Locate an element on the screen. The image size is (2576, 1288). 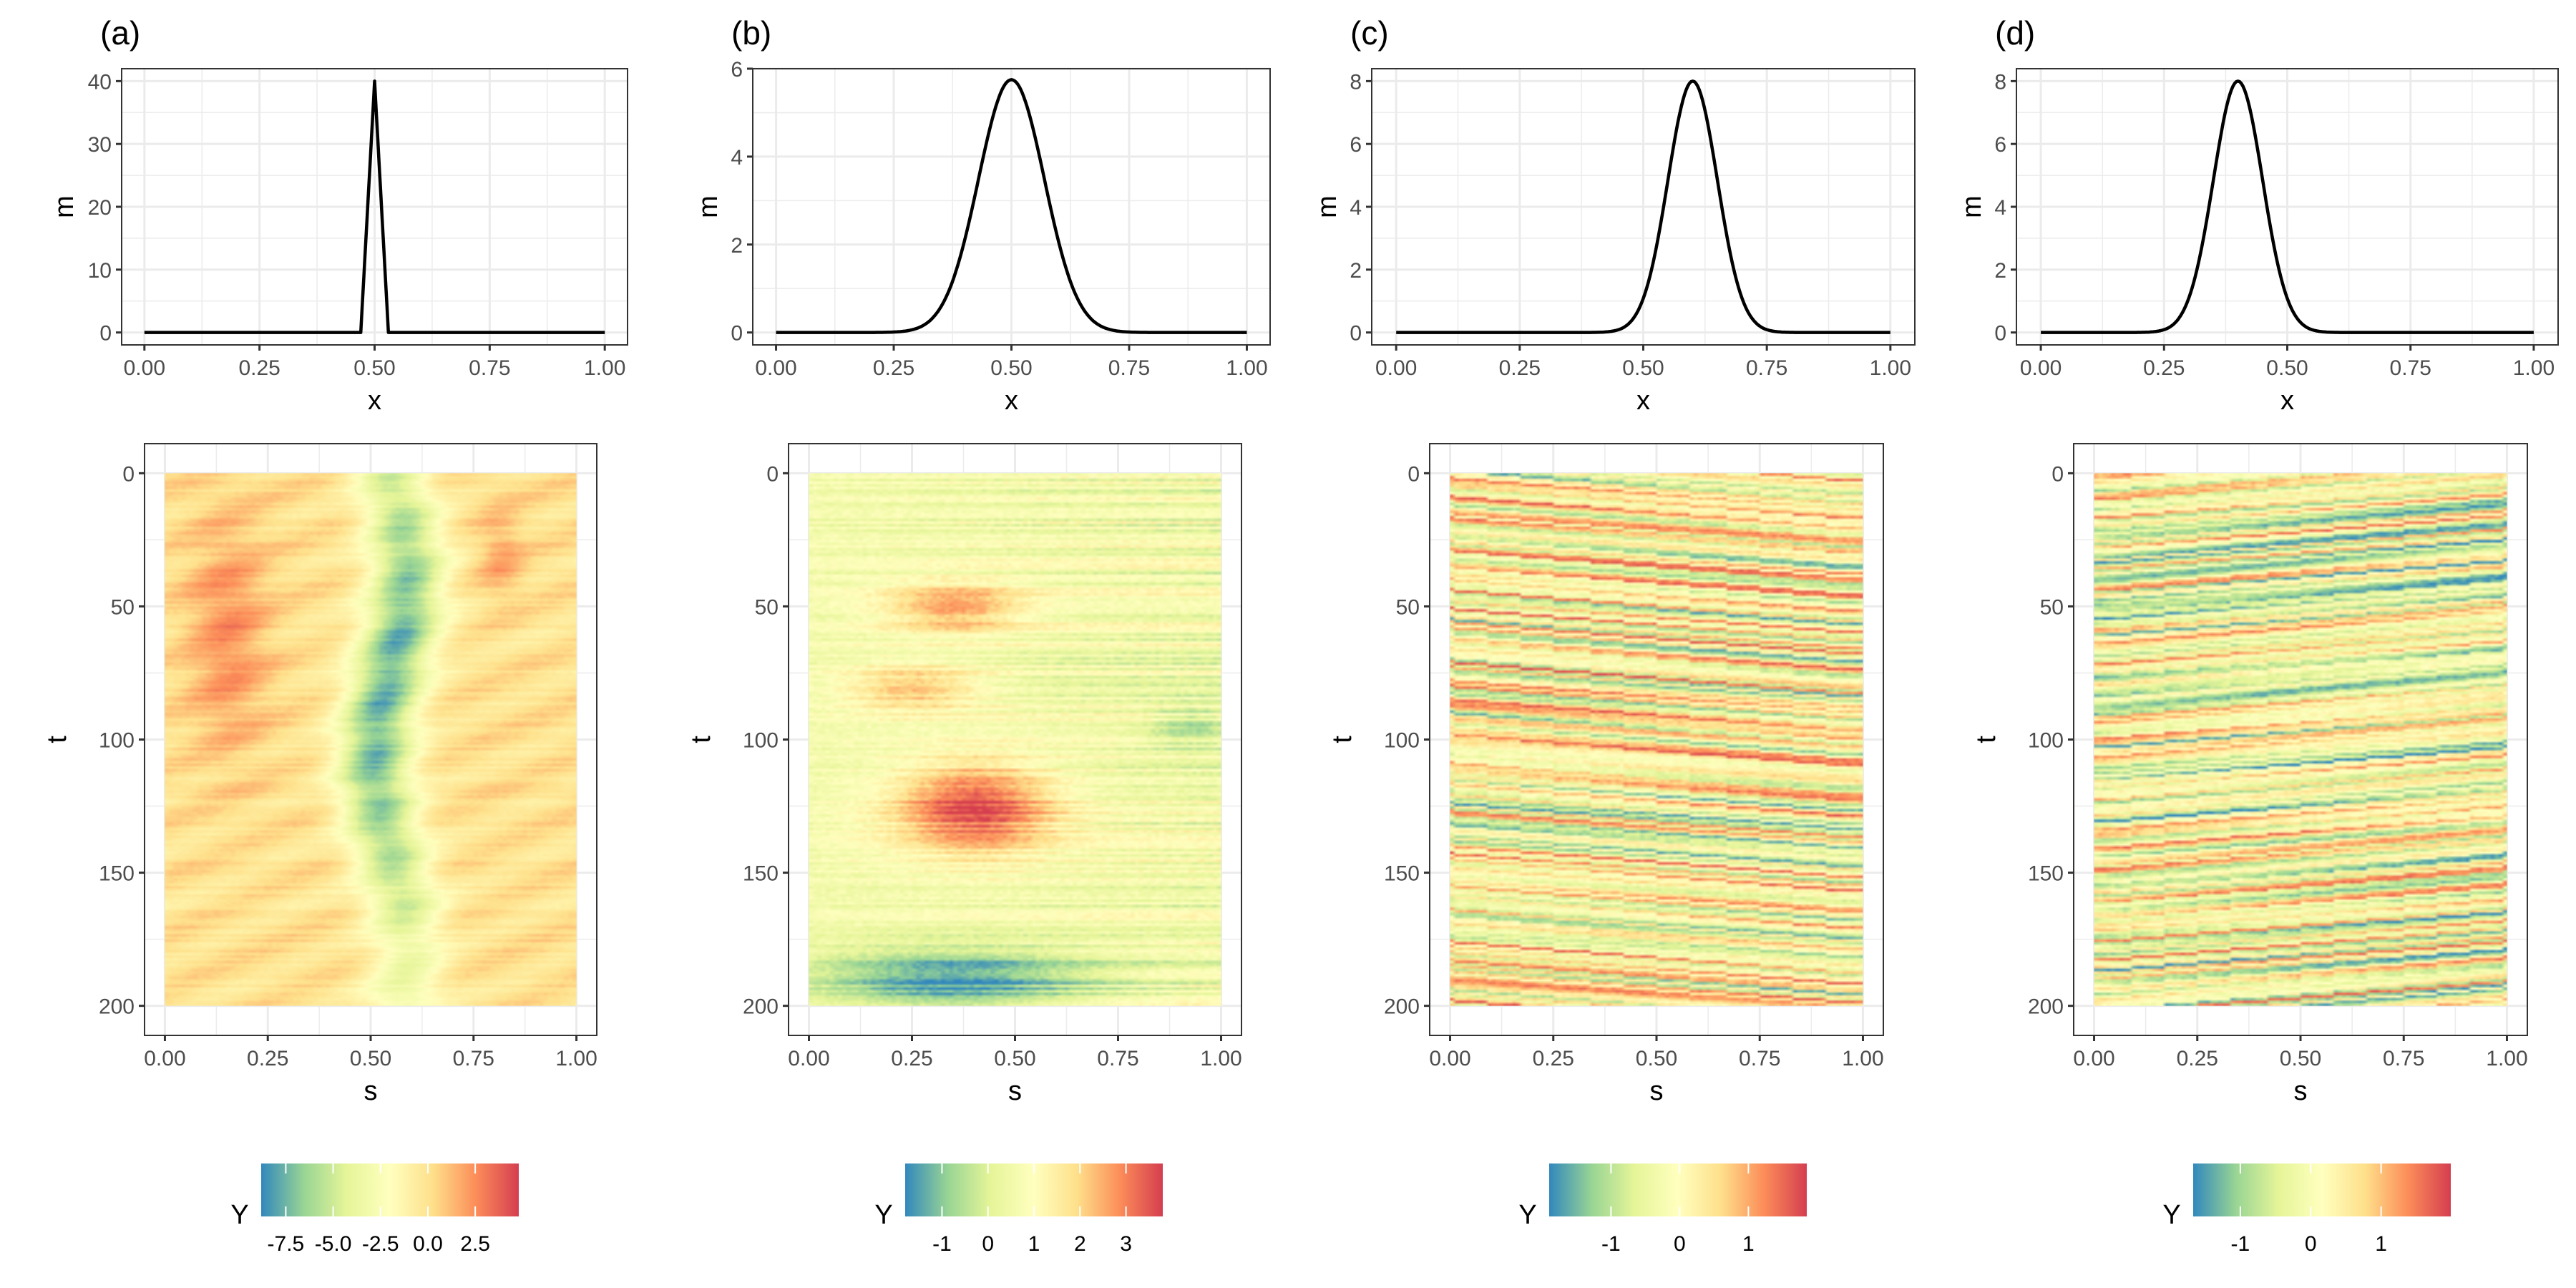
colorbar-legend: -1 0 1 2 3 Y is located at coordinates (1018, 1209).